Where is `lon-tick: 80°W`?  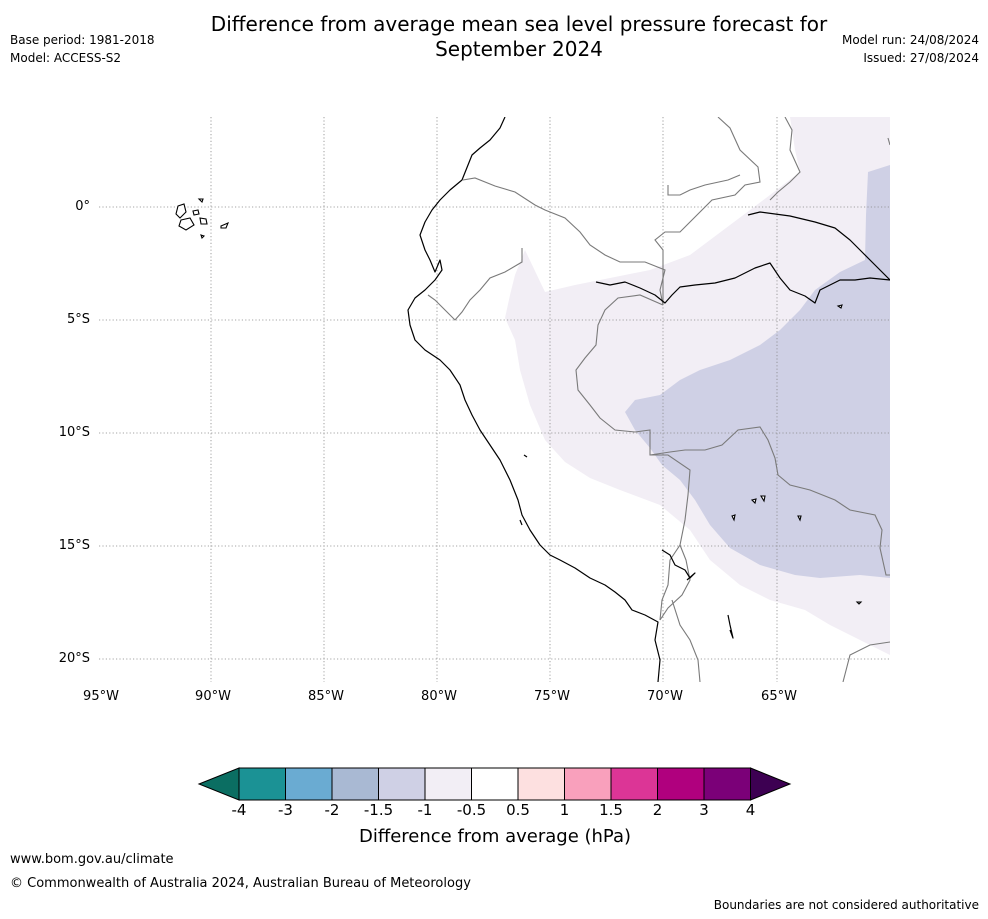 lon-tick: 80°W is located at coordinates (439, 696).